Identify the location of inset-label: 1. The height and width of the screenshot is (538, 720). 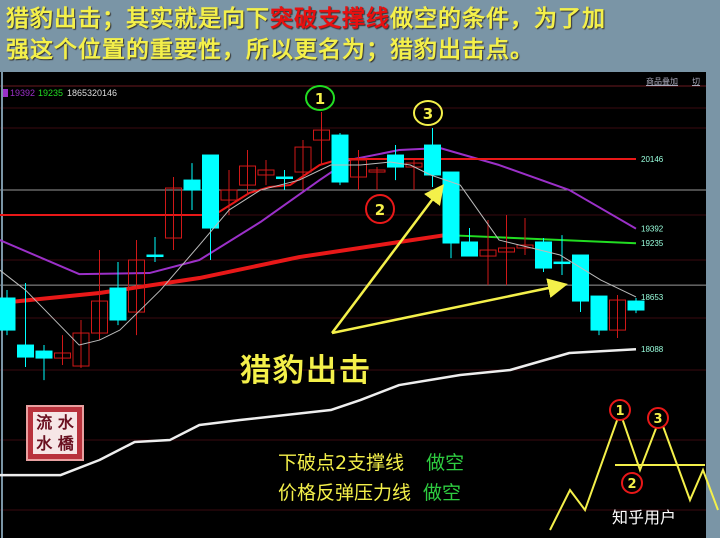
(619, 411).